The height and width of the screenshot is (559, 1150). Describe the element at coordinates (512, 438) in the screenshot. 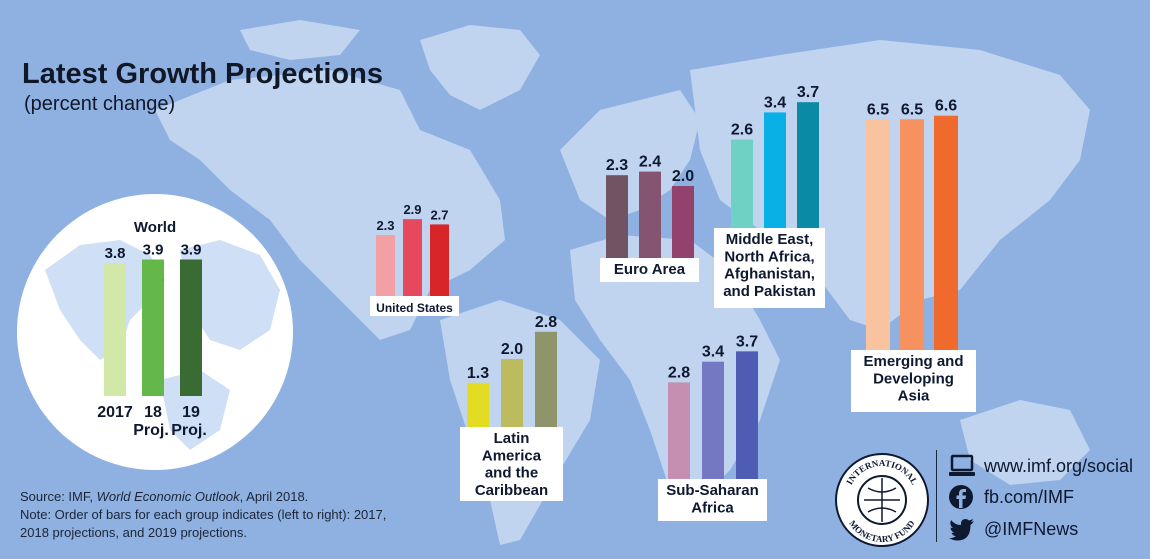

I see `region-label: Latin` at that location.